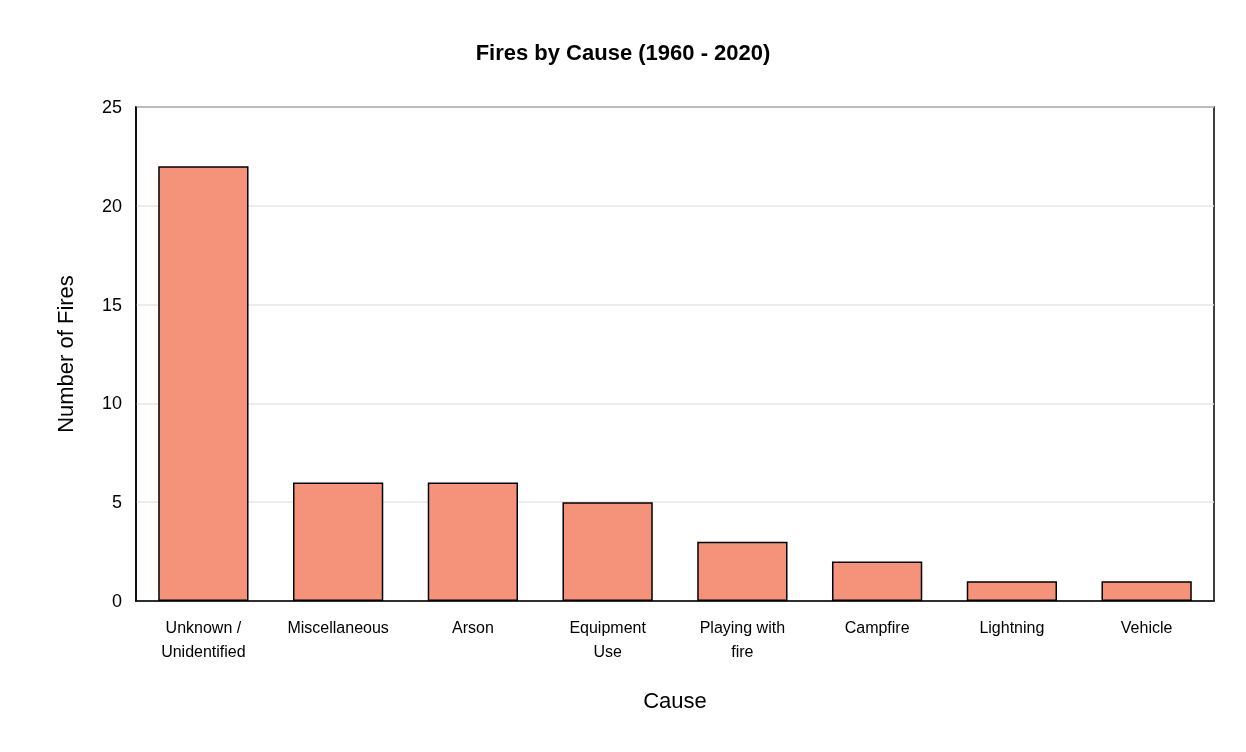 The image size is (1246, 752). What do you see at coordinates (116, 601) in the screenshot?
I see `y-tick-label: 0` at bounding box center [116, 601].